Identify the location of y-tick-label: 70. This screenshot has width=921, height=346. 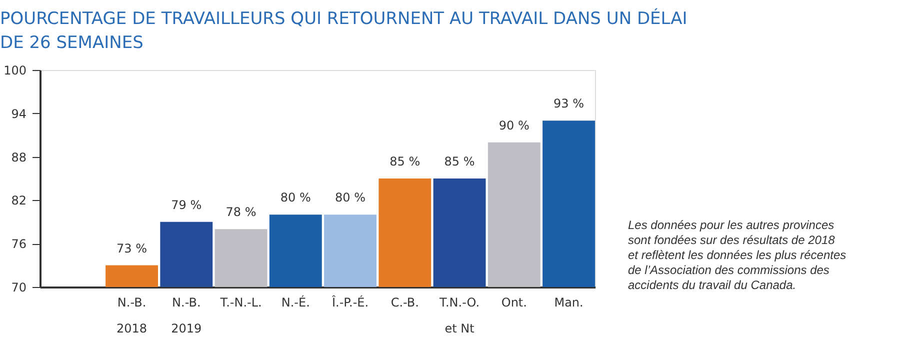
(18, 287).